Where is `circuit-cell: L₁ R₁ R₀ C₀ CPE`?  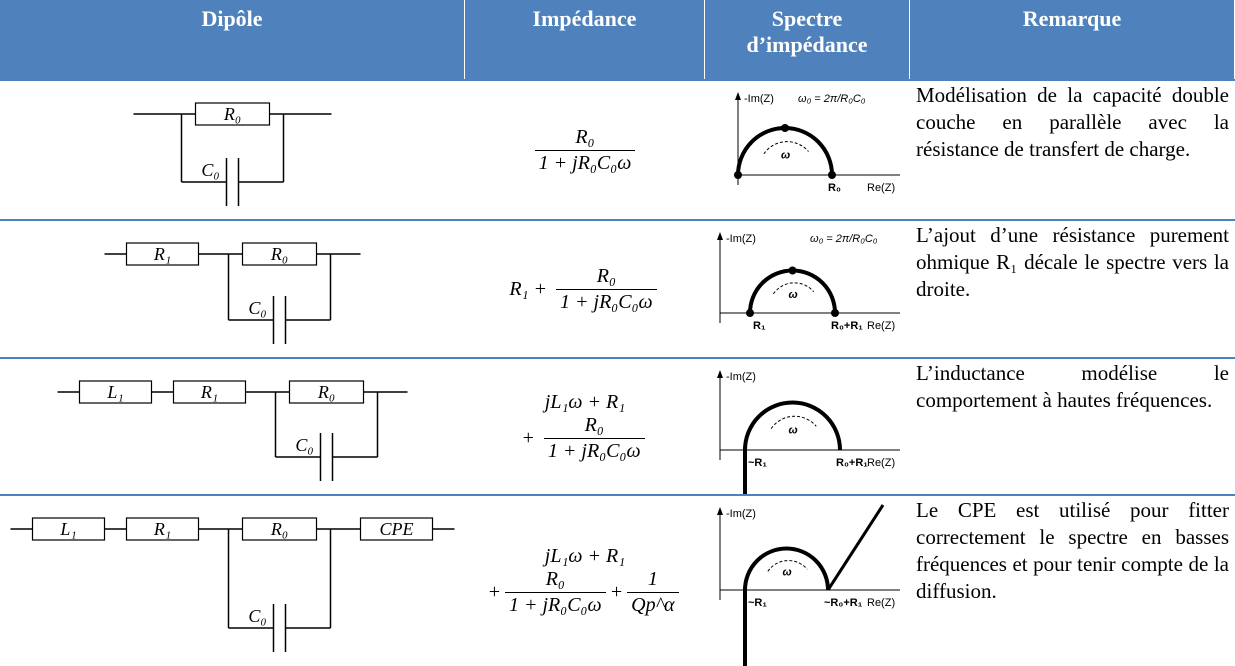 circuit-cell: L₁ R₁ R₀ C₀ CPE is located at coordinates (232, 580).